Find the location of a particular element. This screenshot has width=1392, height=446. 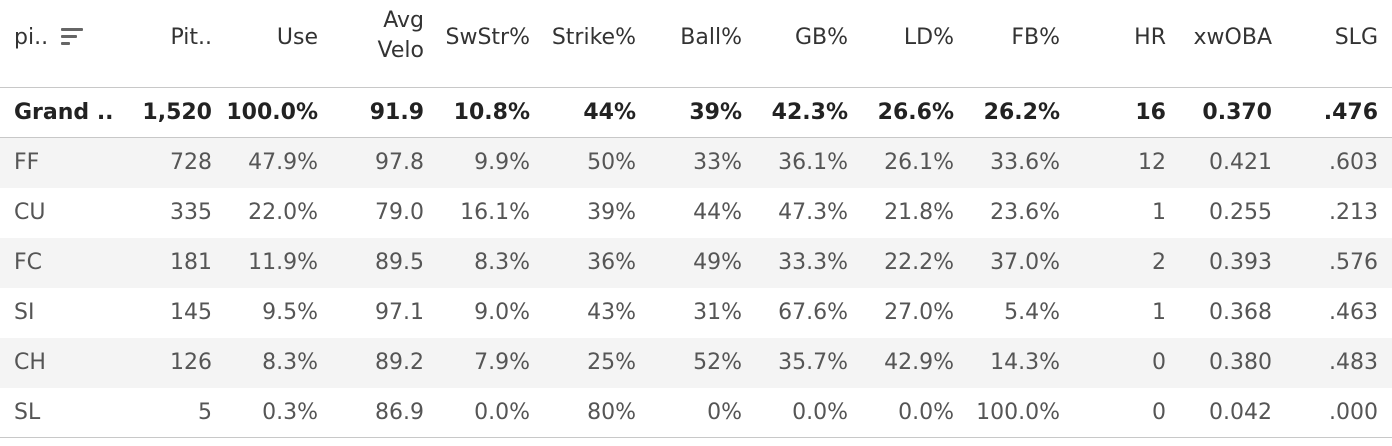

col-header-ball: Ball% is located at coordinates (711, 37).